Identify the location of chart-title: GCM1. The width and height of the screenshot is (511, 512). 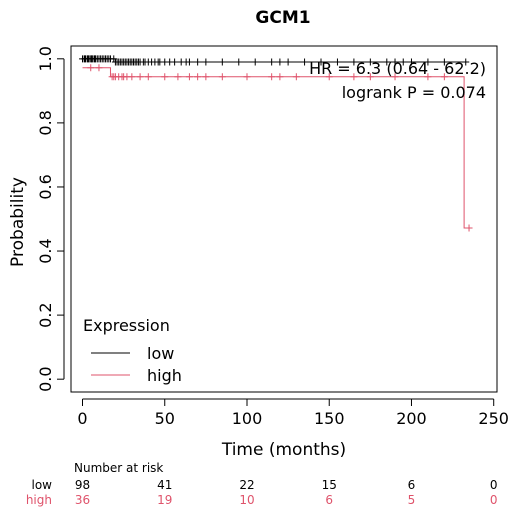
(282, 18).